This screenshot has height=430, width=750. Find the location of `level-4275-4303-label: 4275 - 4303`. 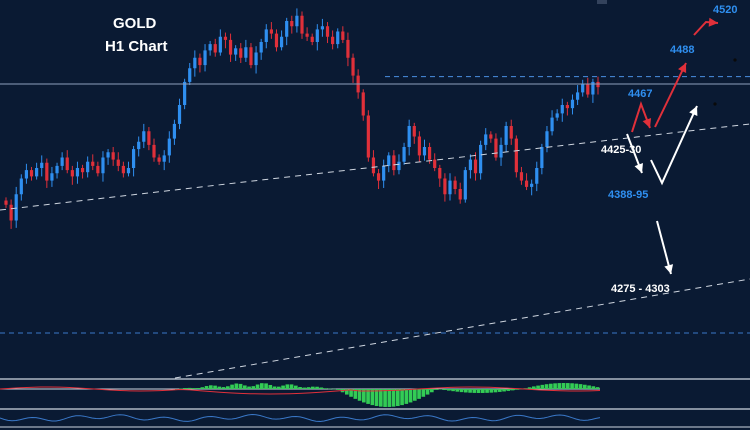

level-4275-4303-label: 4275 - 4303 is located at coordinates (640, 289).